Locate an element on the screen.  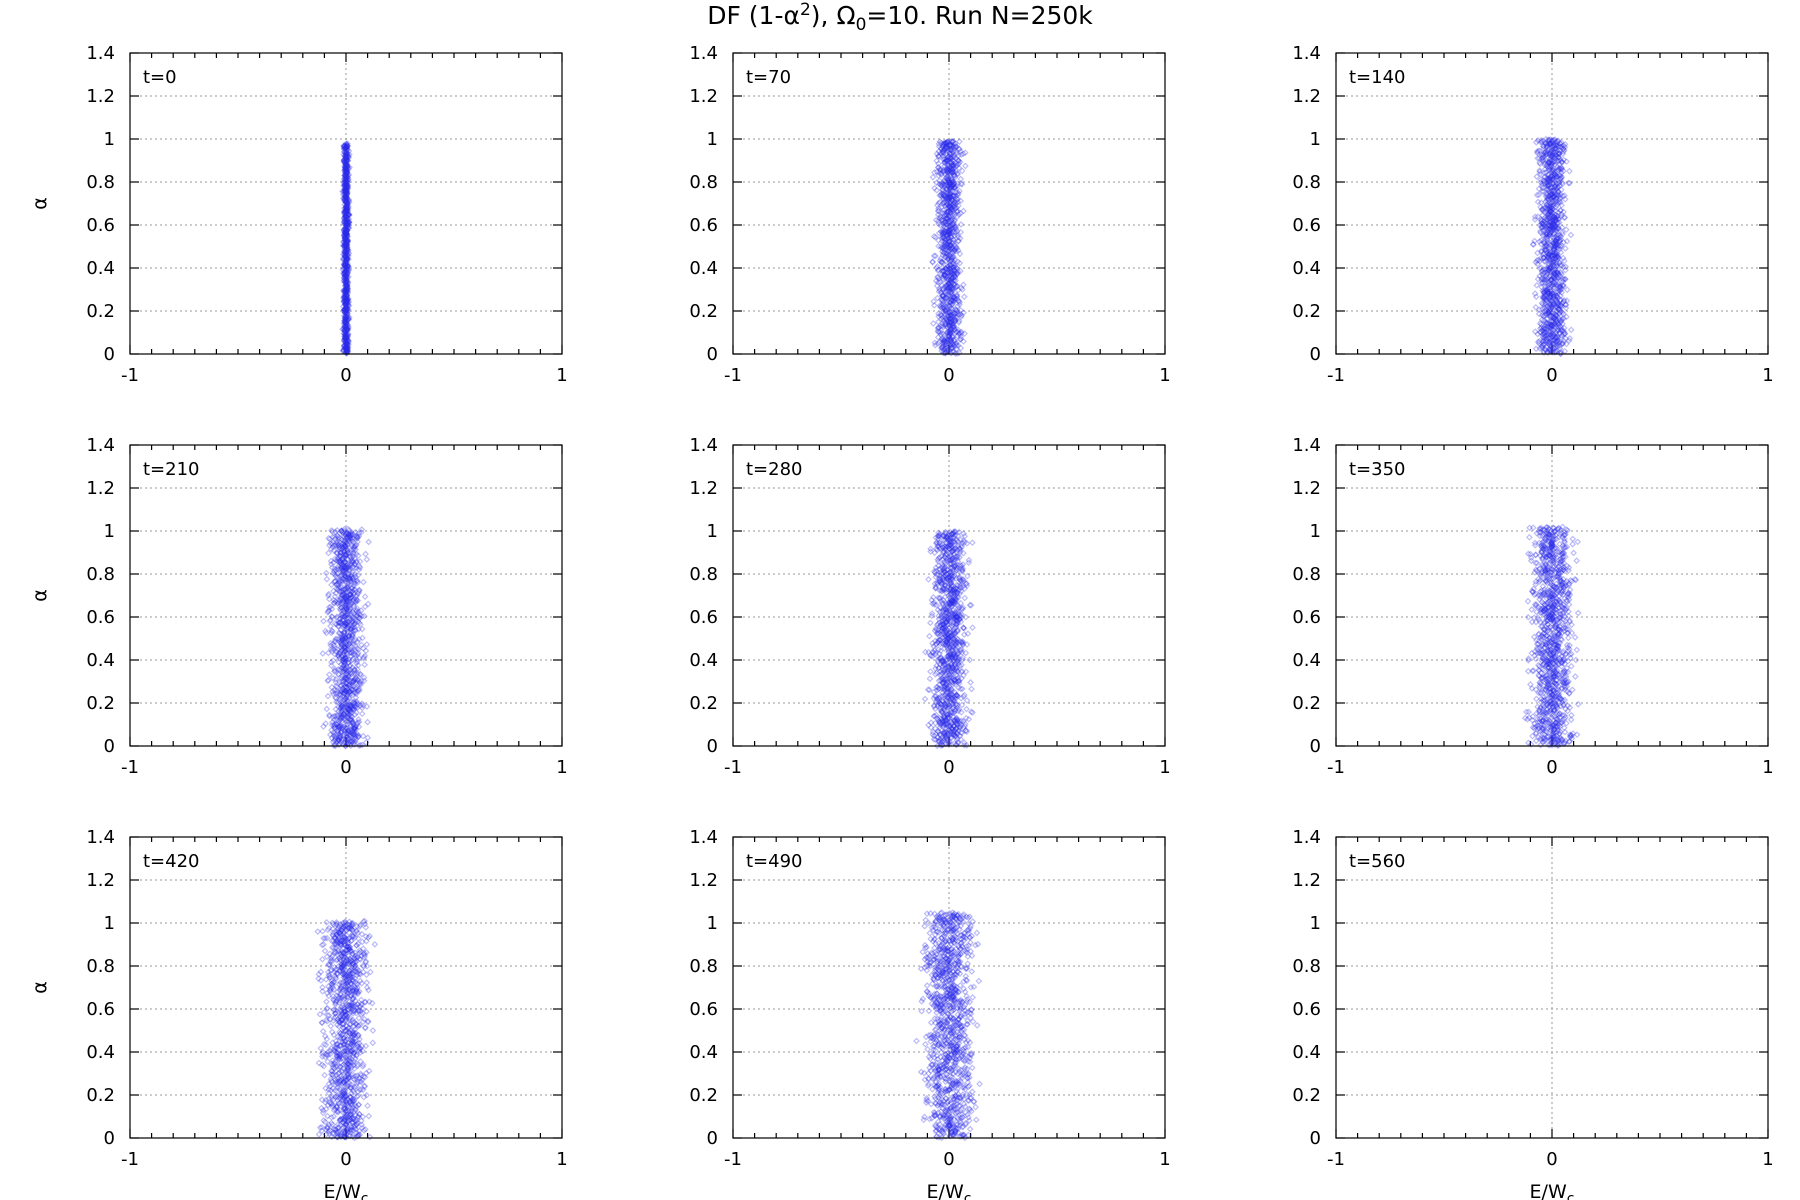
x-tick-label: 1 is located at coordinates (1164, 375).